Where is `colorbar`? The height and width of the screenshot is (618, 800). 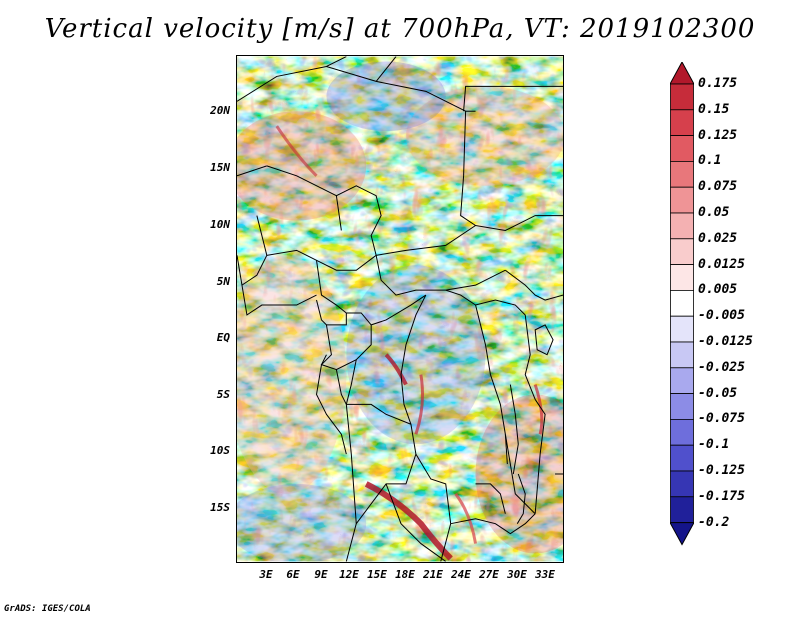 colorbar is located at coordinates (682, 304).